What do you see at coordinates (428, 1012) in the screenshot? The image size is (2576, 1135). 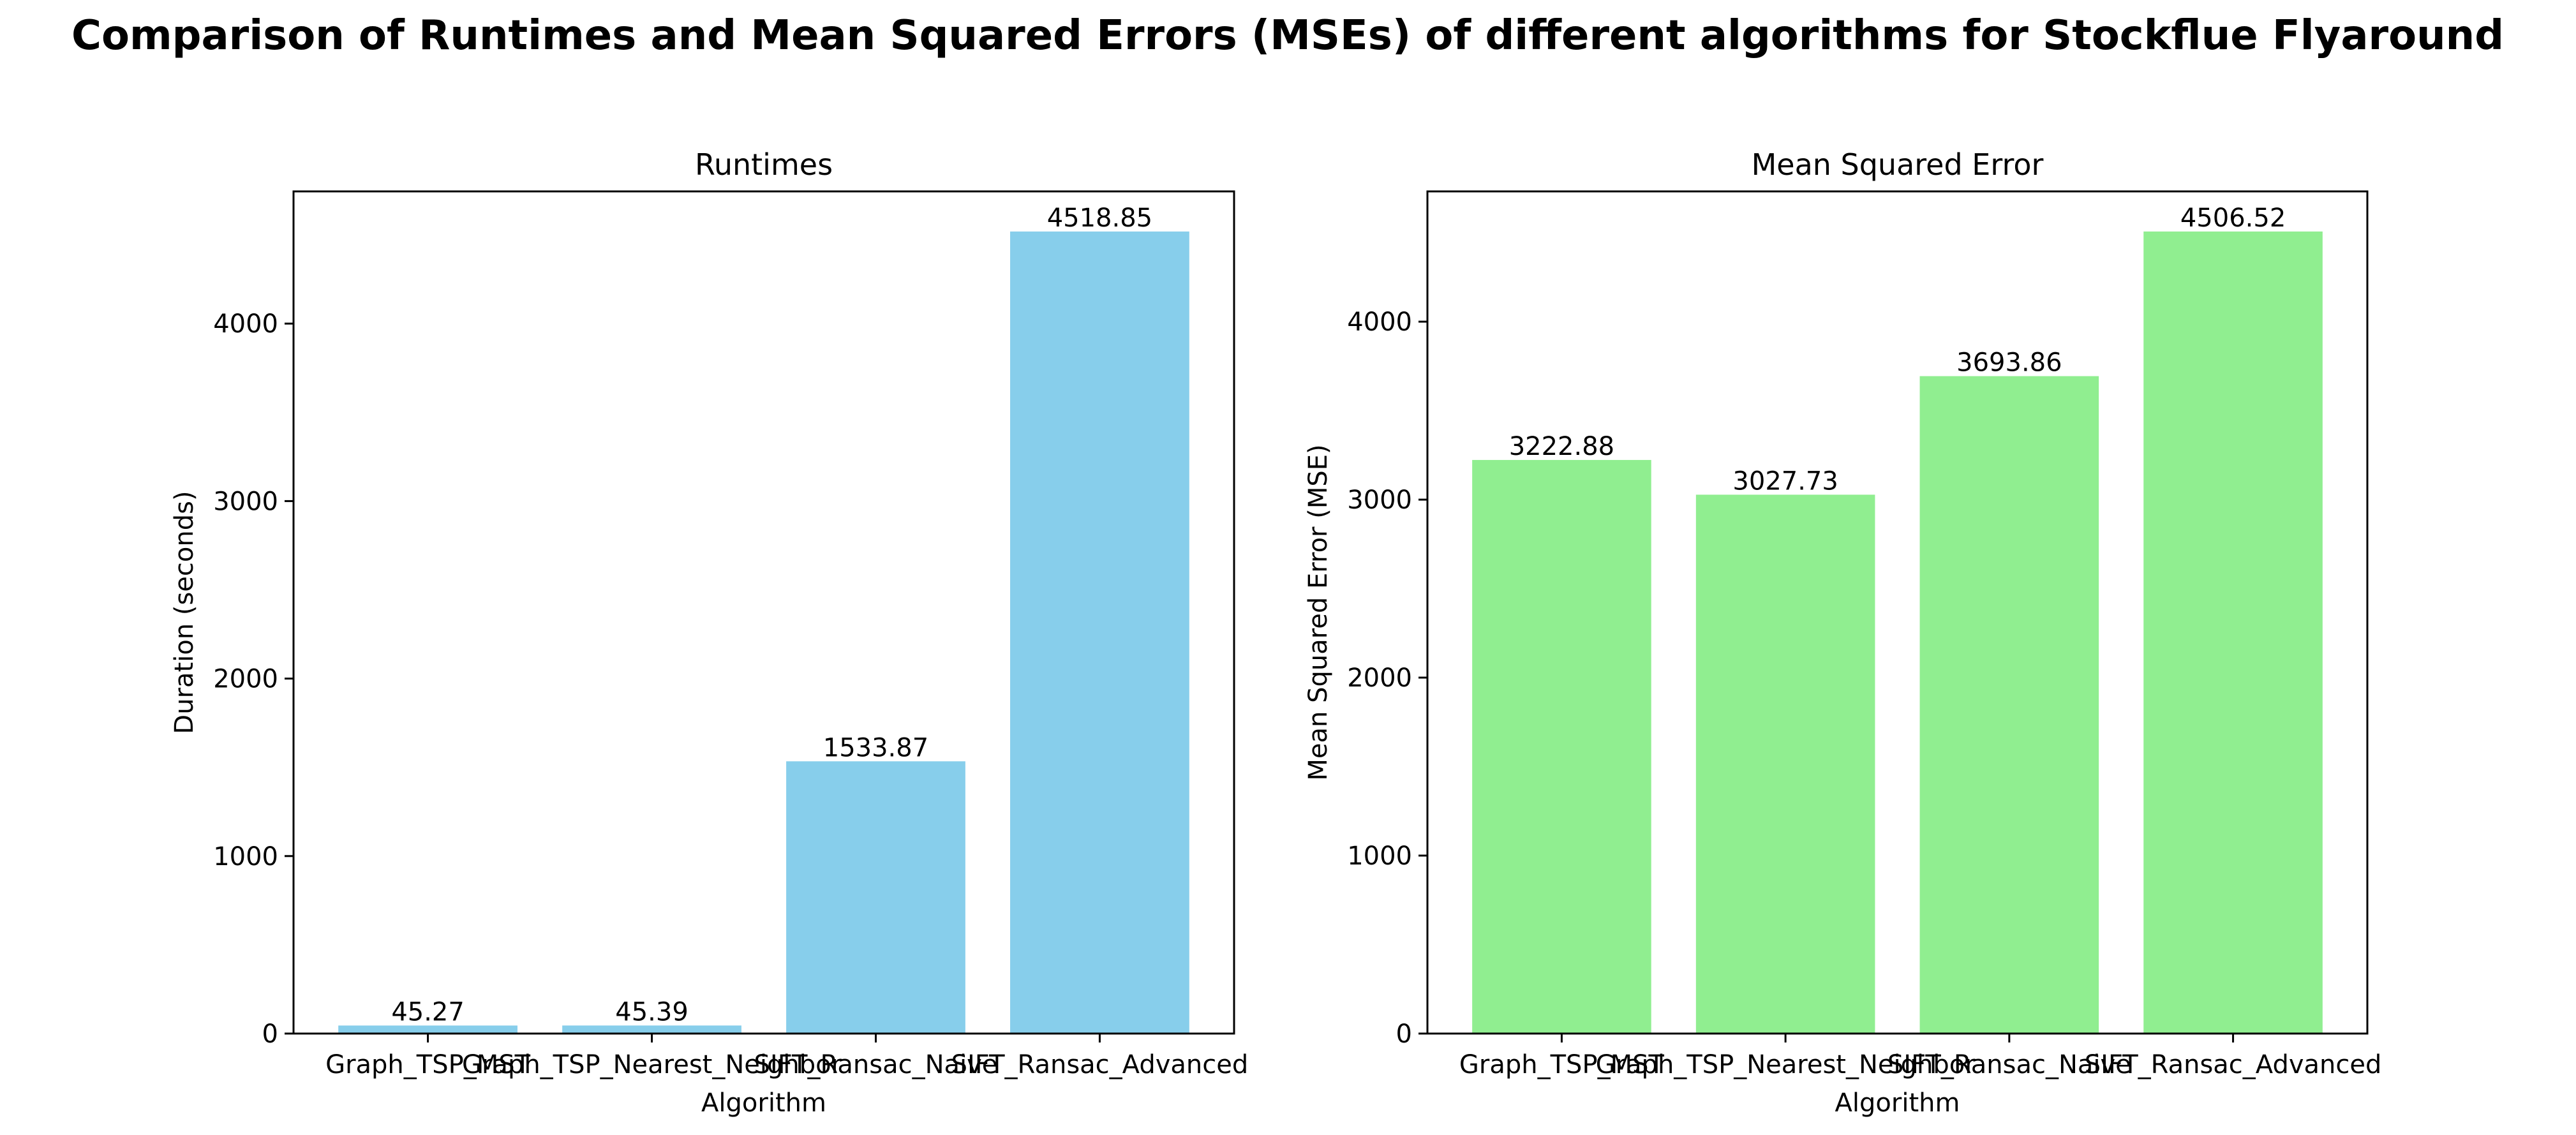 I see `runtimes-value-label-graph-tsp-mst: 45.27` at bounding box center [428, 1012].